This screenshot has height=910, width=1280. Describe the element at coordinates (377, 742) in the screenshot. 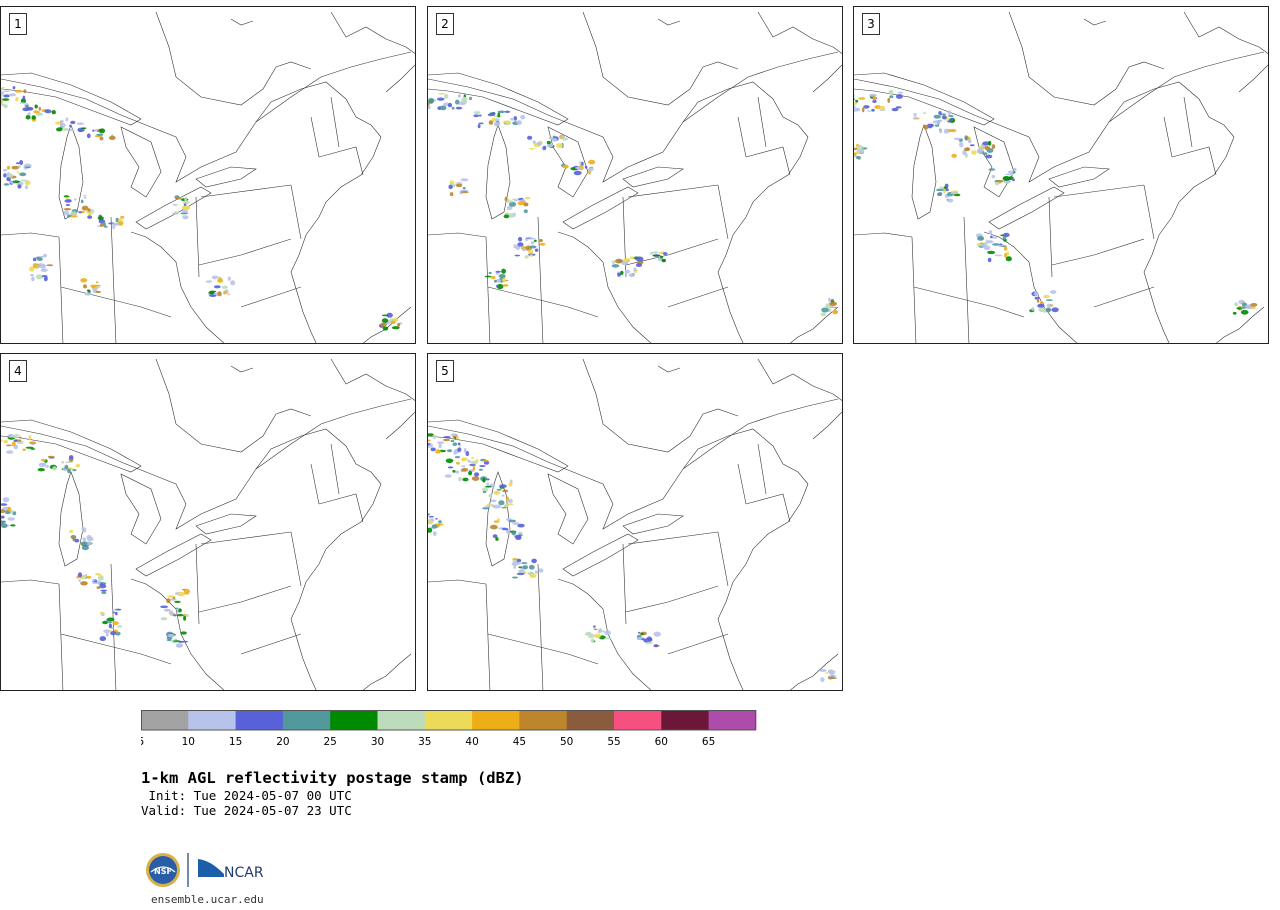

I see `colorbar-tick-30: 30` at that location.